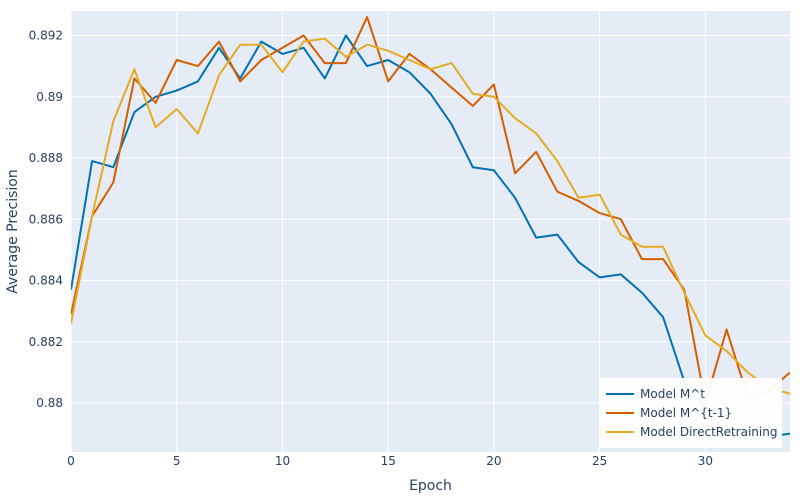 The width and height of the screenshot is (800, 500). I want to click on y-tick-label: 0.882, so click(46, 342).